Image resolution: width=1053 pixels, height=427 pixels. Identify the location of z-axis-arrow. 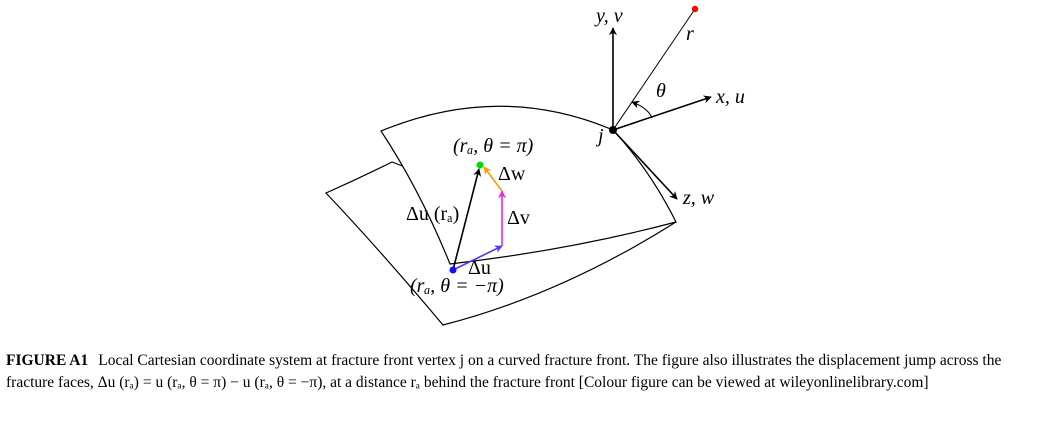
(645, 164).